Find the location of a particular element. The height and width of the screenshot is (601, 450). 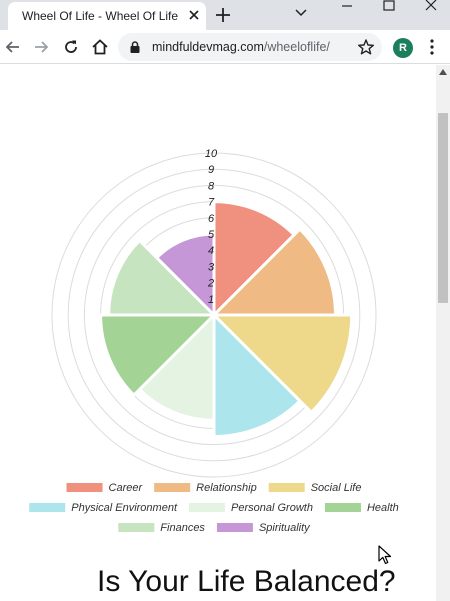

tick-label: 9 is located at coordinates (211, 170).